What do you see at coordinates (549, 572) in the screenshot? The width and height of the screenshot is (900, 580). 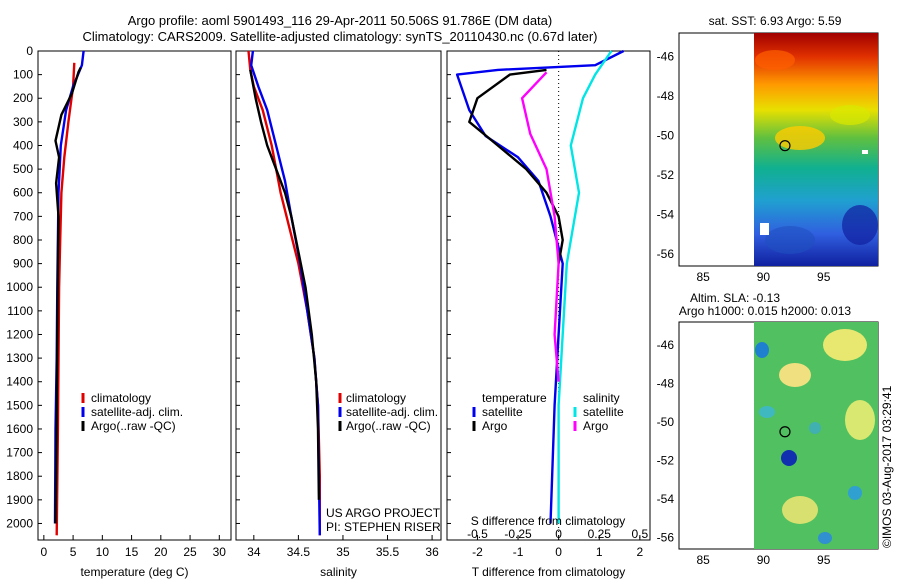 I see `x-axis-label: T difference from climatology` at bounding box center [549, 572].